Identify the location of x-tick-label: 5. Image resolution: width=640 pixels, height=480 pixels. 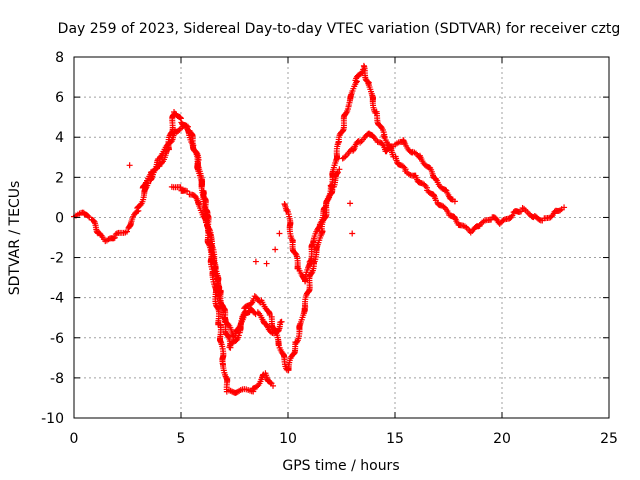
(181, 439).